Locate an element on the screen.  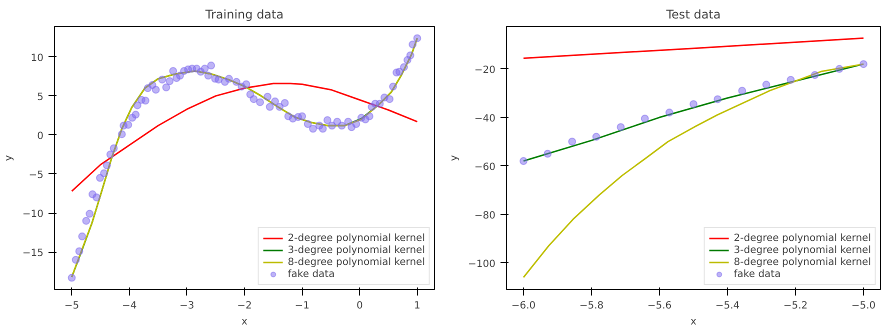
y-tick-label: −60 is located at coordinates (485, 167).